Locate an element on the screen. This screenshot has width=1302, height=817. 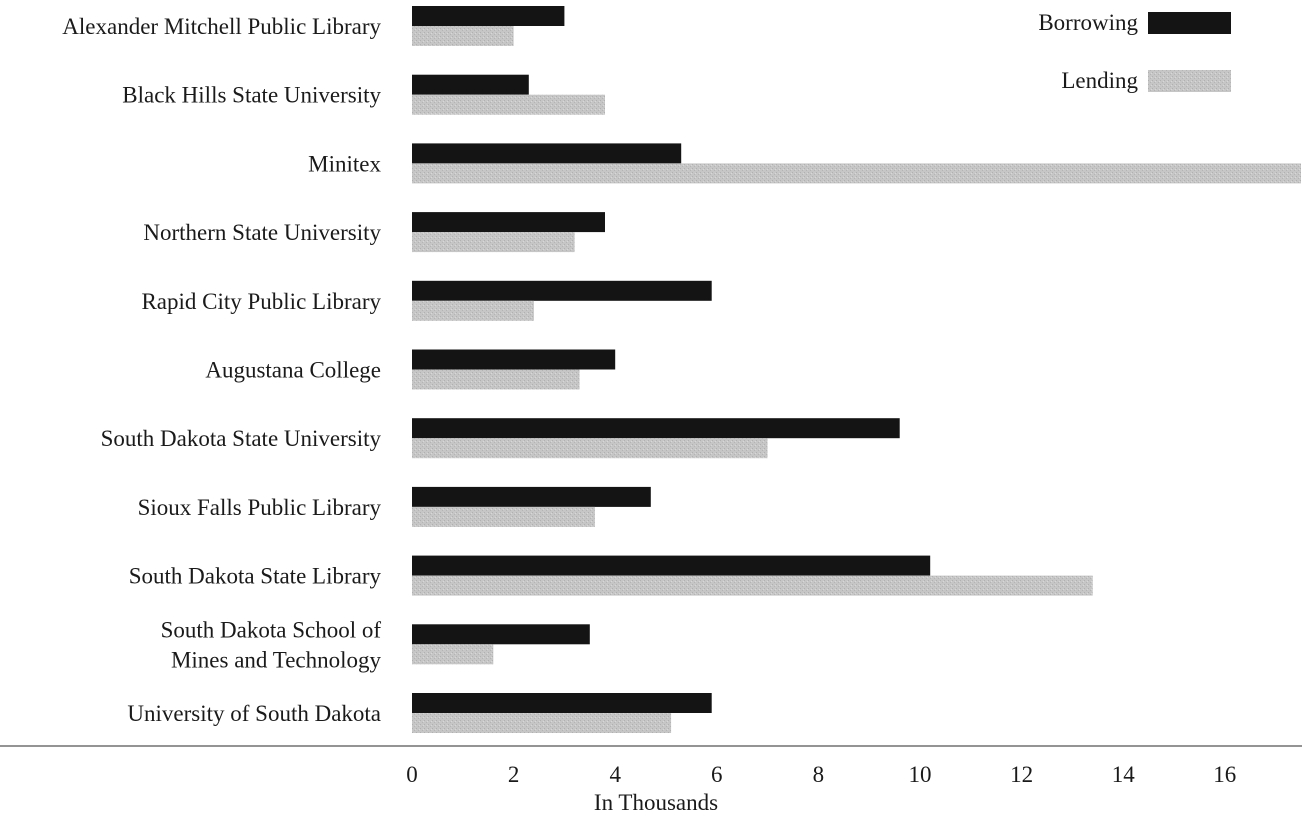
legend-label-borrowing: Borrowing is located at coordinates (1088, 22).